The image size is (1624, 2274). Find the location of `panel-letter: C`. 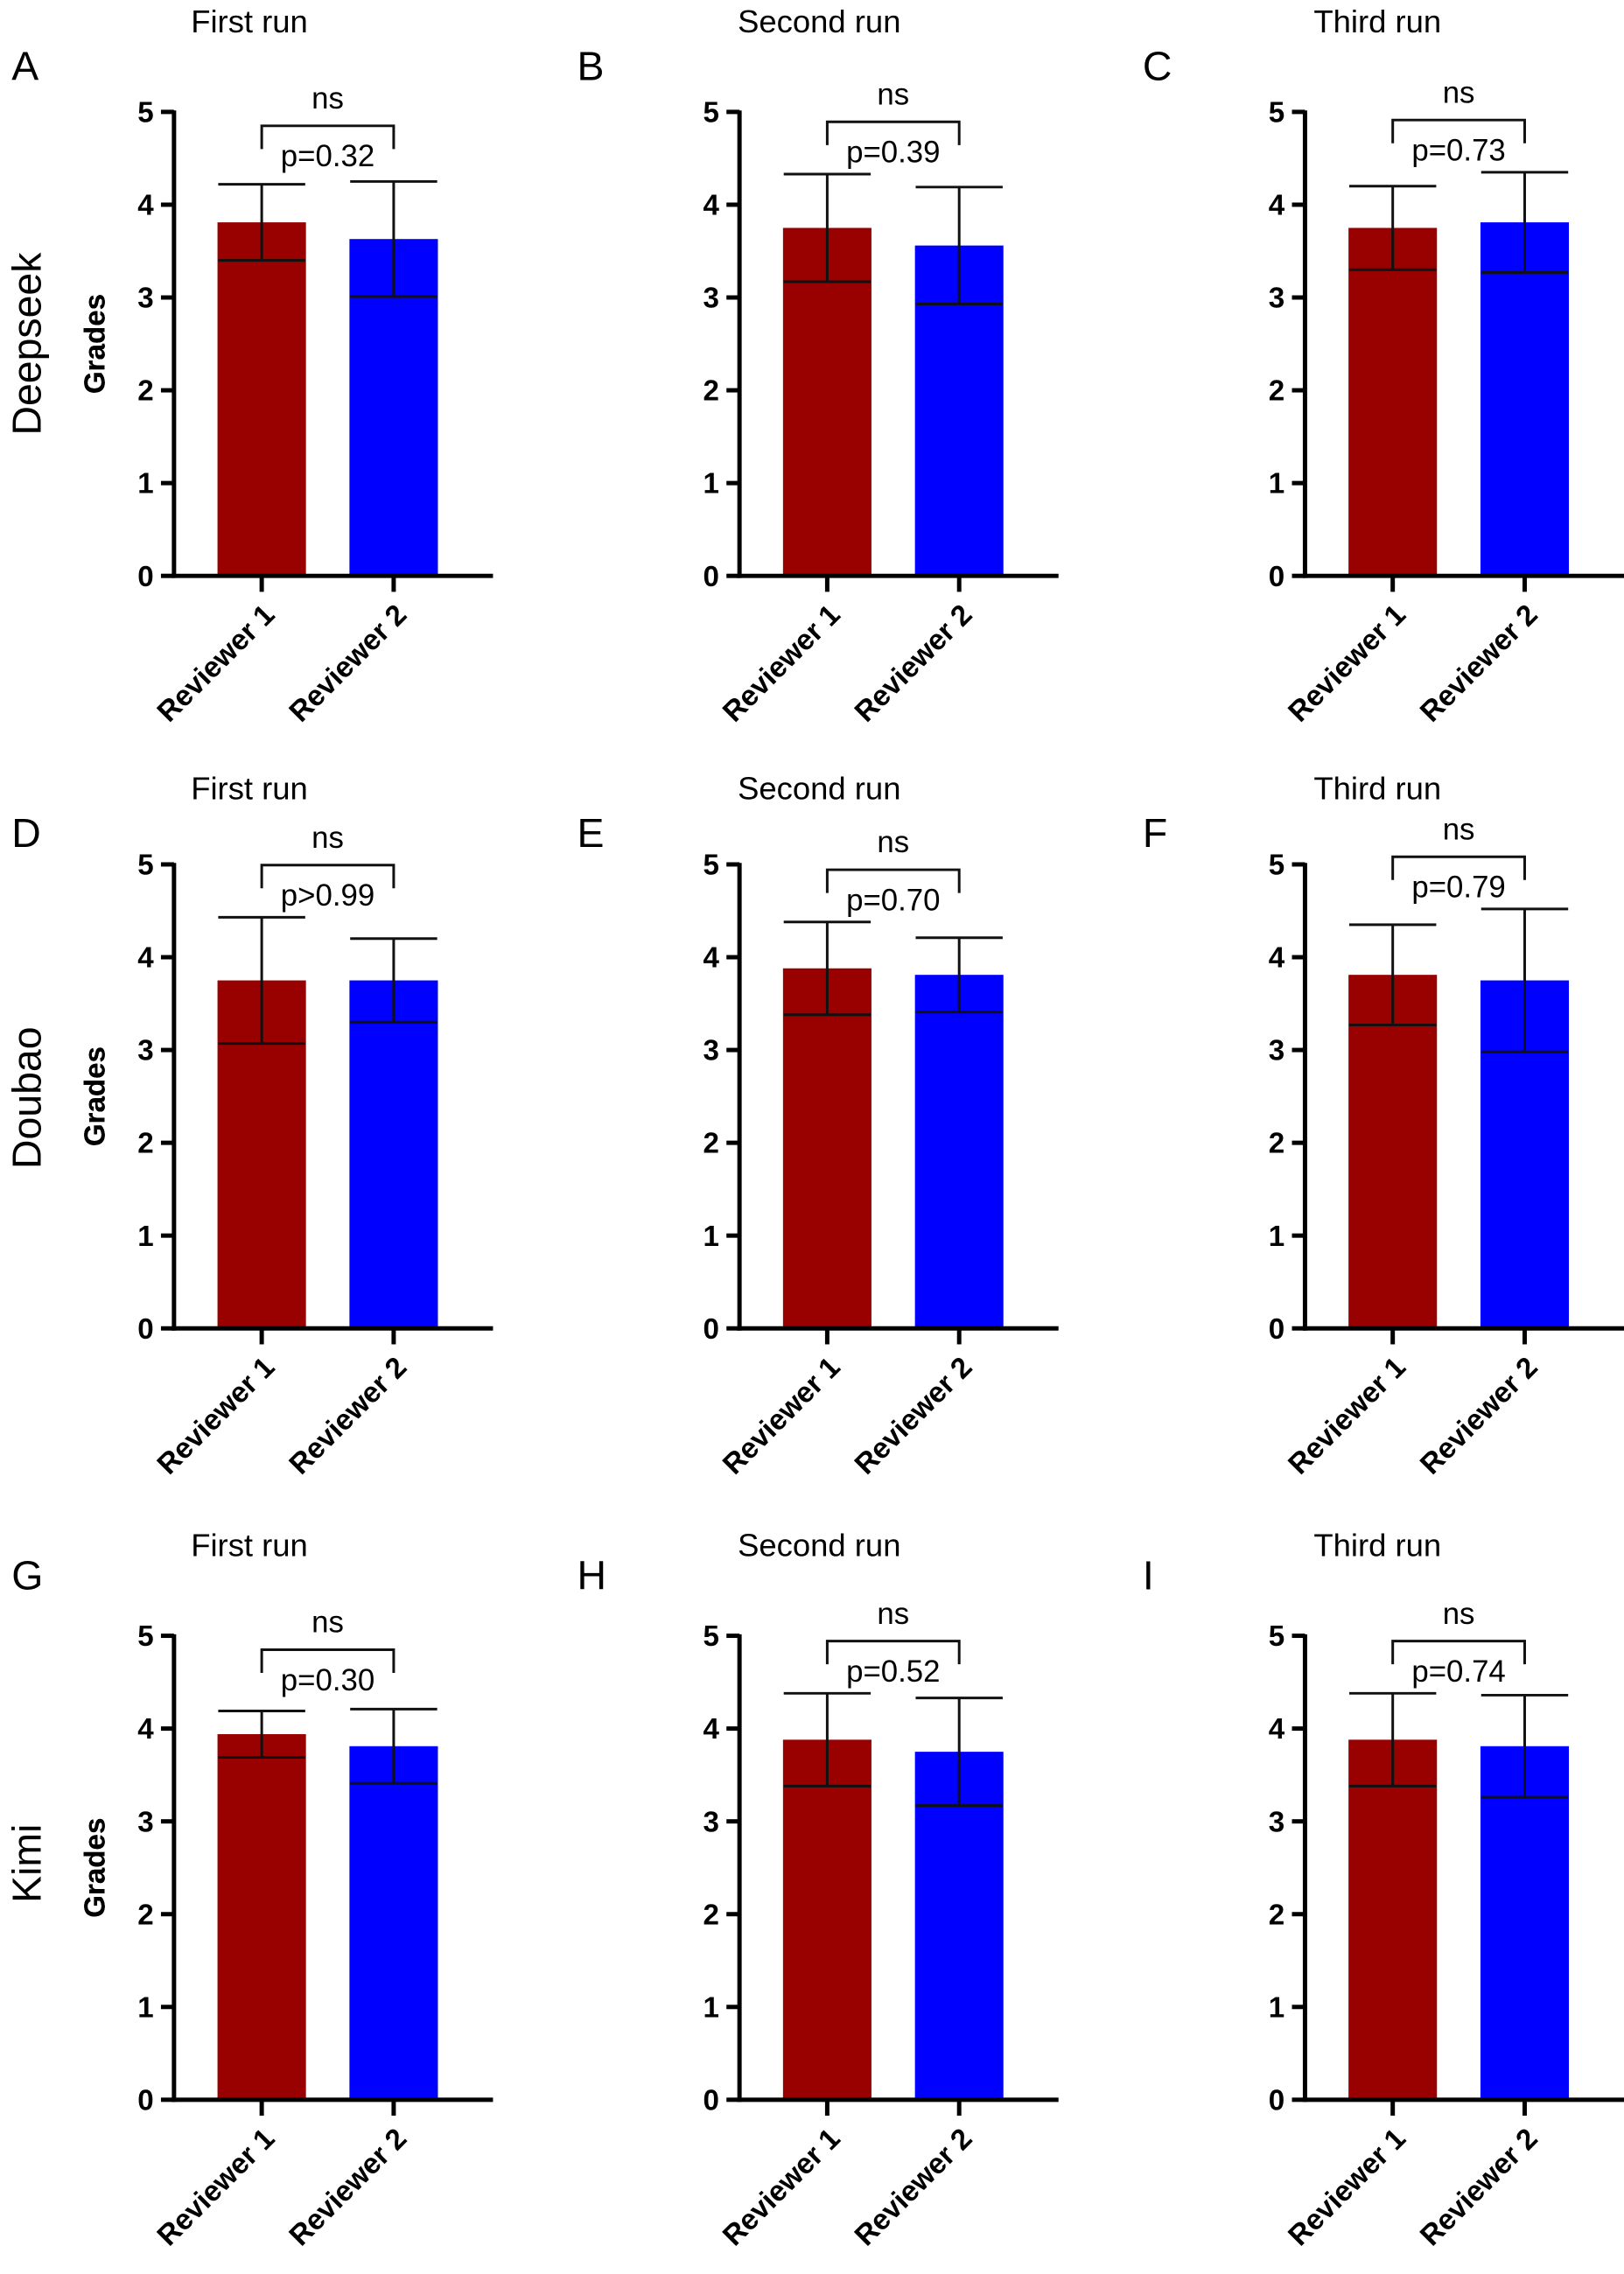

panel-letter: C is located at coordinates (1157, 65).